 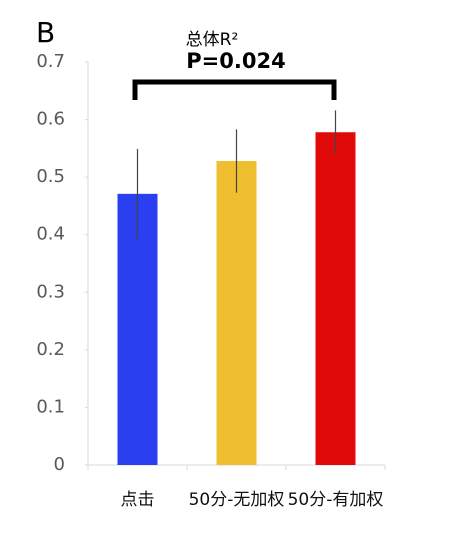 I want to click on x-tick-label: 50分-无加权, so click(x=237, y=500).